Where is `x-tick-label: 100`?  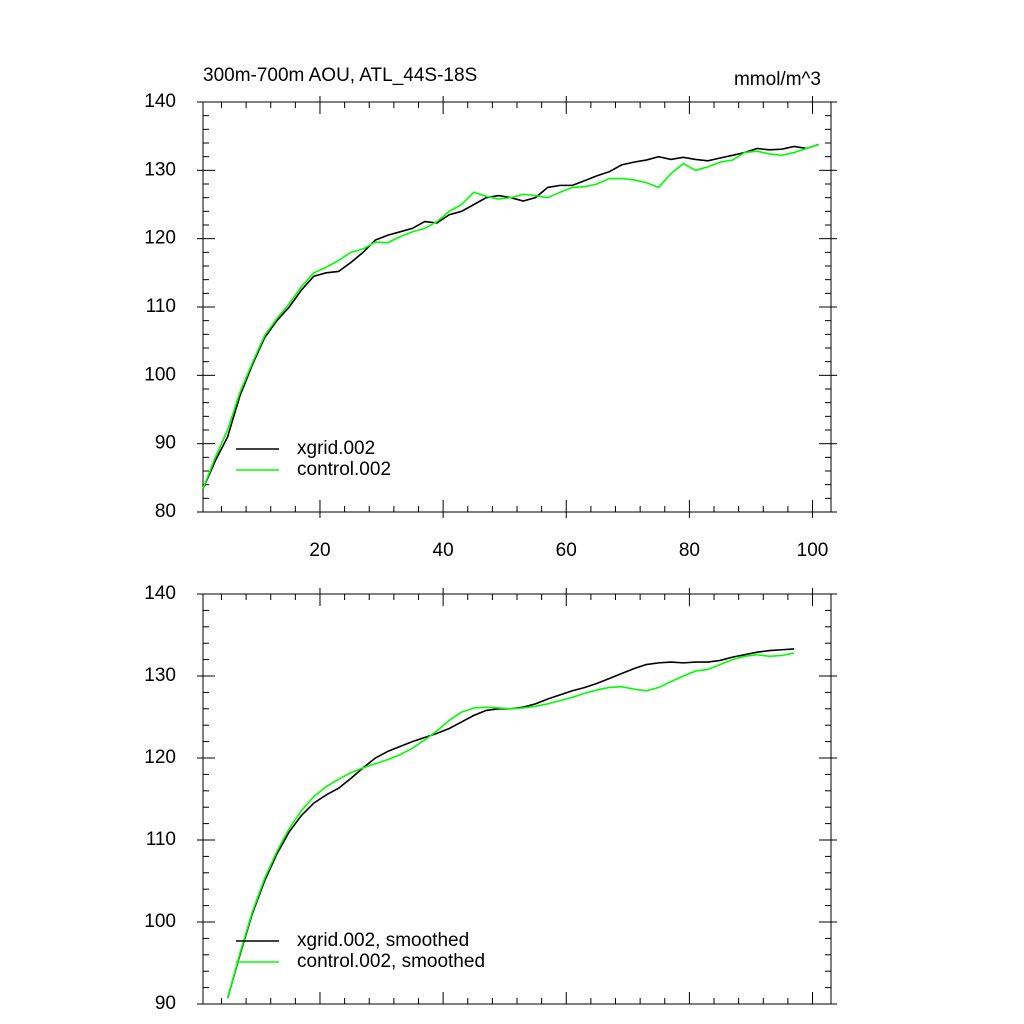 x-tick-label: 100 is located at coordinates (813, 550).